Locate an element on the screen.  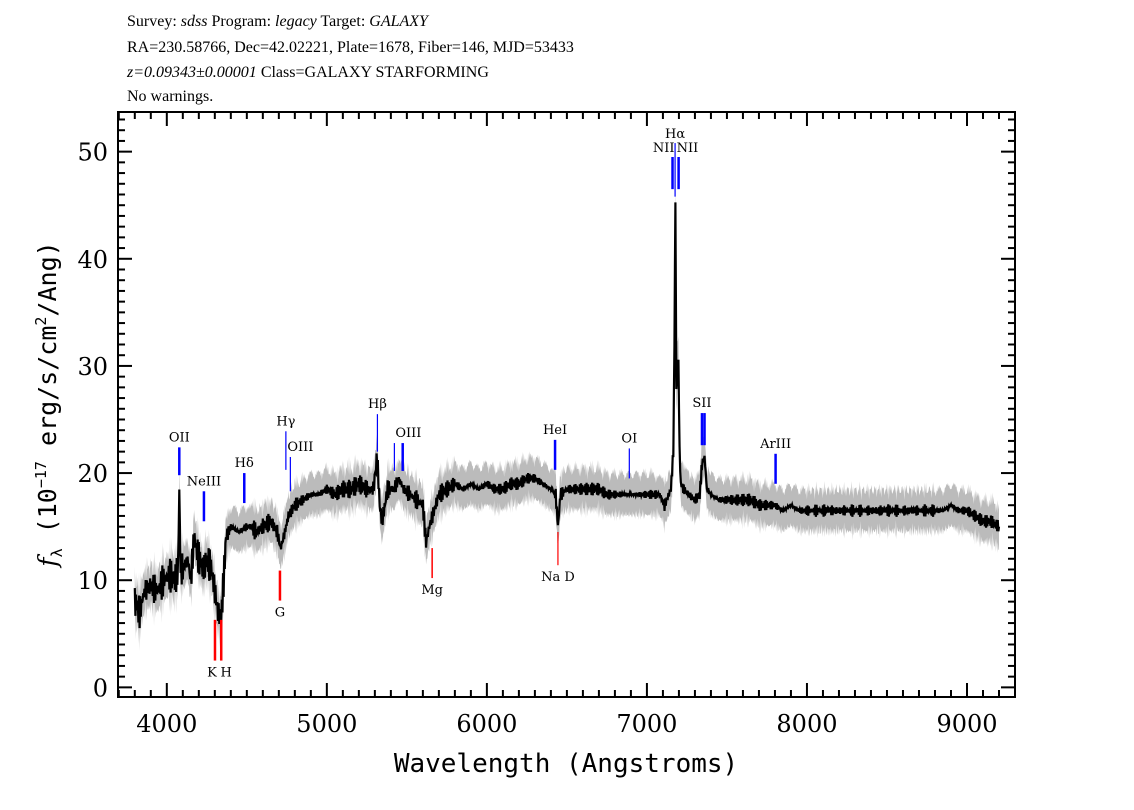
line-label: Hβ is located at coordinates (377, 404).